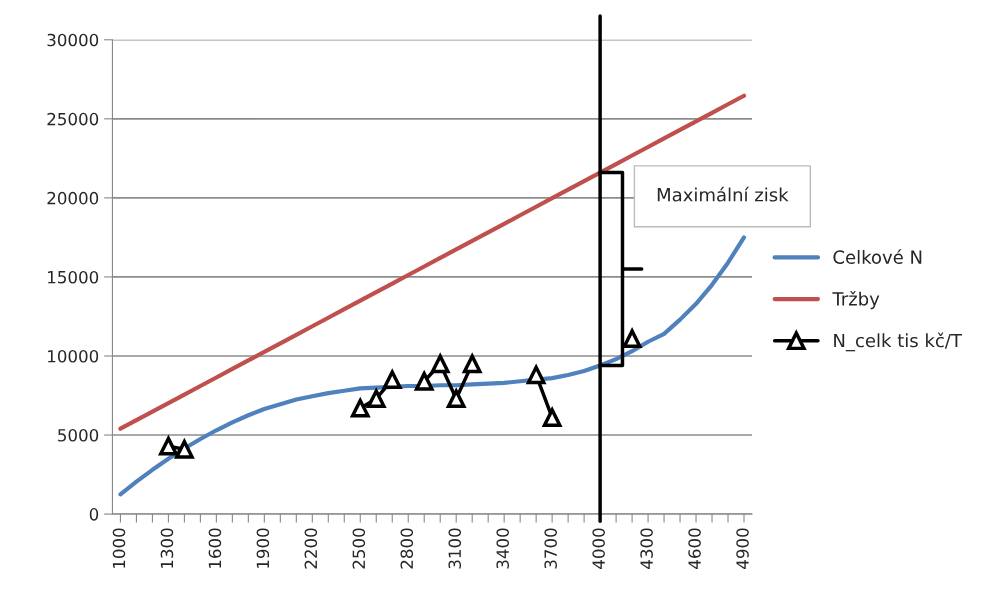 The height and width of the screenshot is (612, 1004). What do you see at coordinates (455, 548) in the screenshot?
I see `x-tick-label: 3100` at bounding box center [455, 548].